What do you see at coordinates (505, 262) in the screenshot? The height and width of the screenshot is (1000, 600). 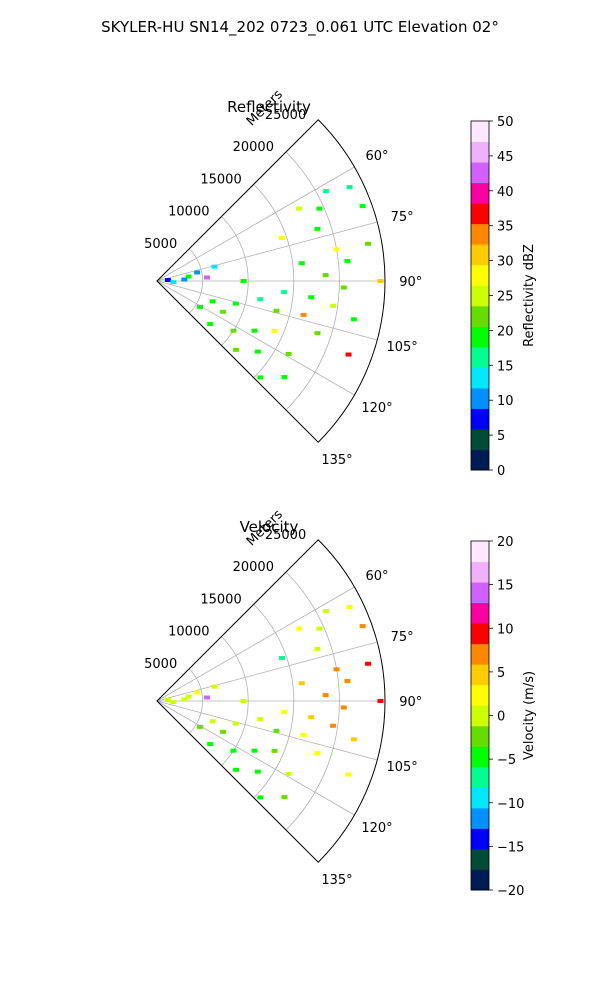 I see `colorbar-tick-label: 30` at bounding box center [505, 262].